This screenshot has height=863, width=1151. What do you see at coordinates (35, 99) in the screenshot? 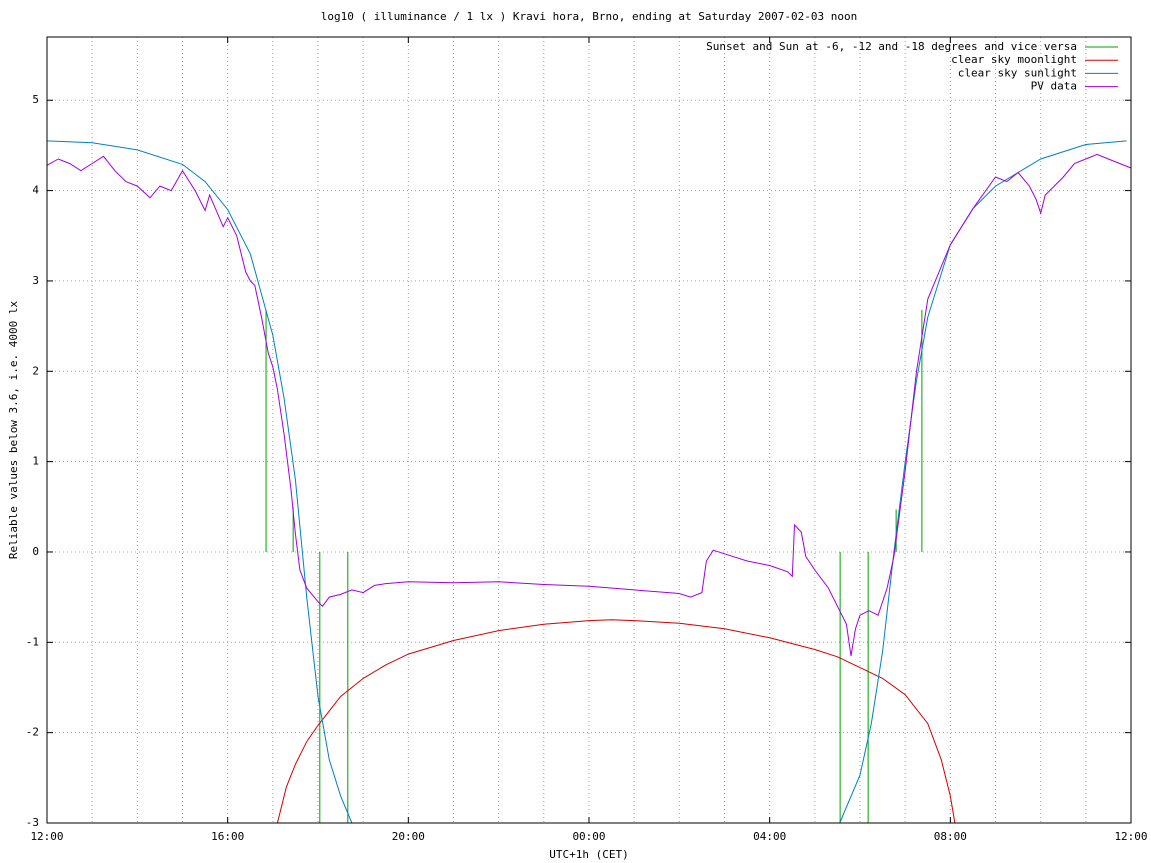
I see `y-tick-label: 5` at bounding box center [35, 99].